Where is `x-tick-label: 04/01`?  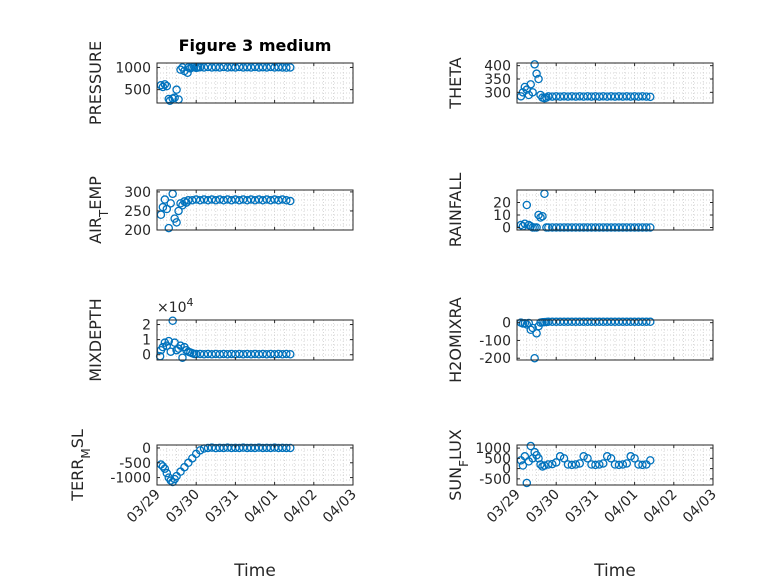
x-tick-label: 04/01 is located at coordinates (262, 507).